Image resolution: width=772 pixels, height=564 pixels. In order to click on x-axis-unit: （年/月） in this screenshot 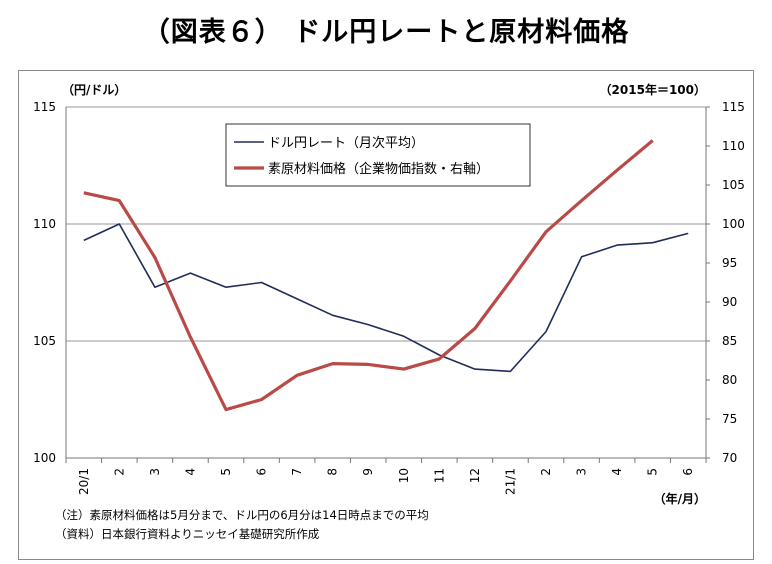, I will do `click(680, 498)`.